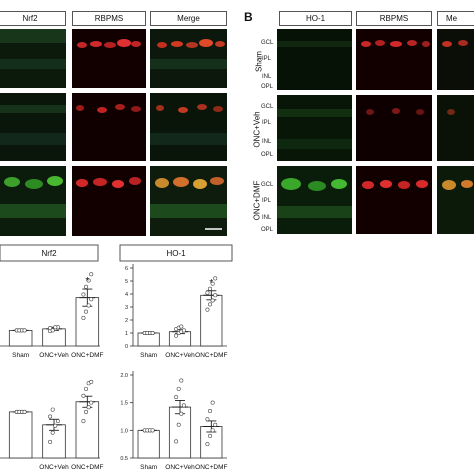 This screenshot has height=474, width=474. What do you see at coordinates (394, 200) in the screenshot?
I see `micrograph-rbpms-b-onc-dmf` at bounding box center [394, 200].